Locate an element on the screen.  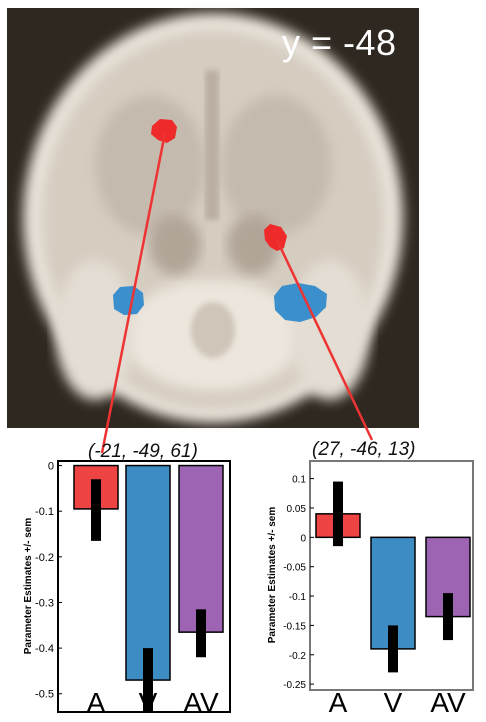
y-tick-label: -0.5 is located at coordinates (44, 695).